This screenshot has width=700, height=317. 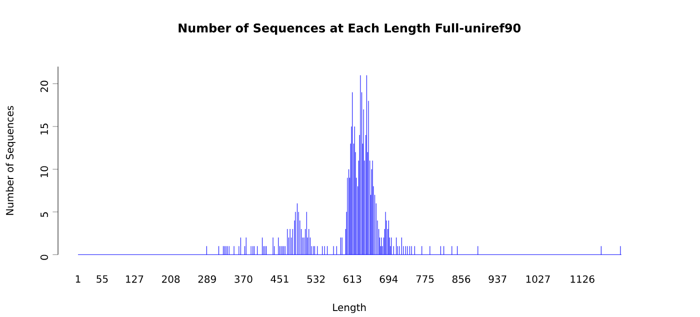 I want to click on y-axis-title: Number of Sequences, so click(x=11, y=160).